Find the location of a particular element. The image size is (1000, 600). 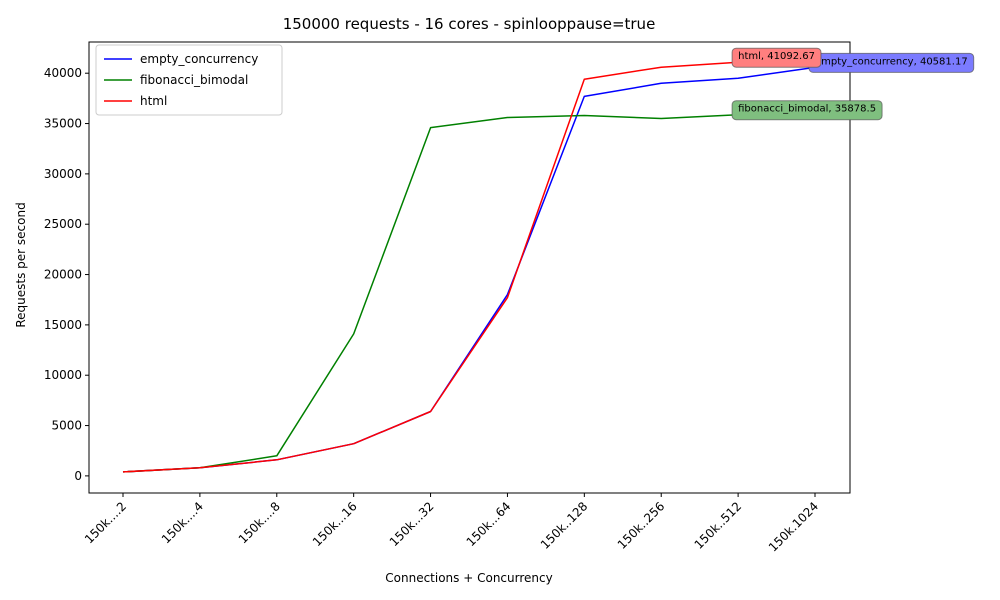

y-tick-label: 5000 is located at coordinates (66, 426).